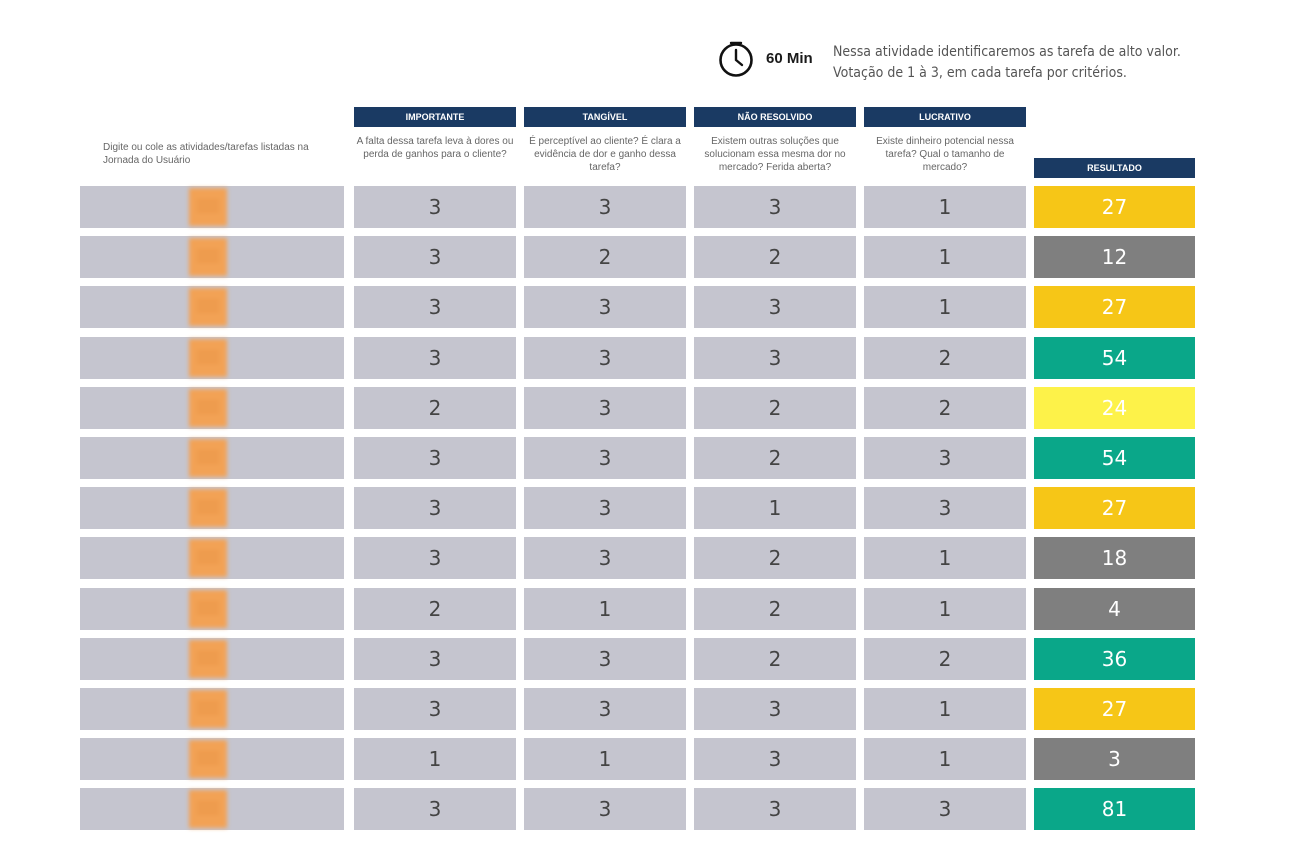 This screenshot has height=854, width=1303. What do you see at coordinates (435, 117) in the screenshot?
I see `criteria-header-importante: IMPORTANTE` at bounding box center [435, 117].